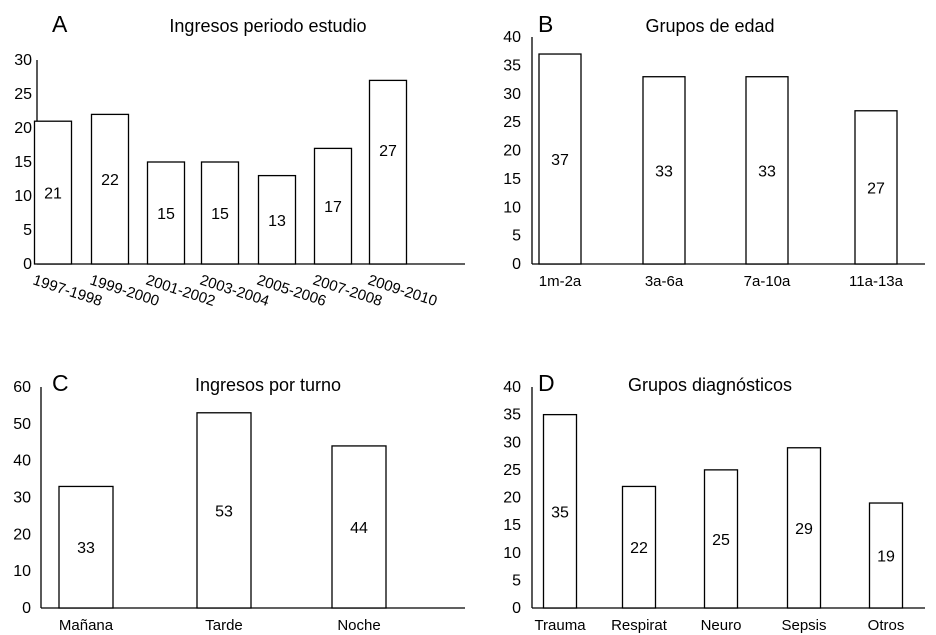 This screenshot has width=936, height=635. Describe the element at coordinates (516, 580) in the screenshot. I see `panel-d-y-tick-label: 5` at that location.